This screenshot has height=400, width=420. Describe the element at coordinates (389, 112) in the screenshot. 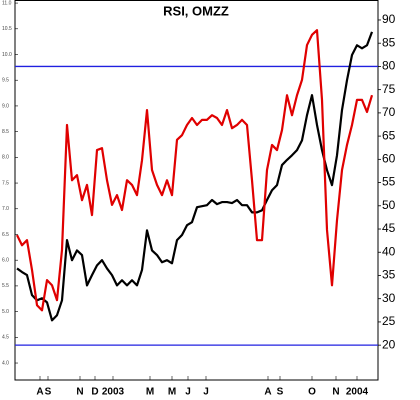

I see `y2-tick-label: 70` at that location.